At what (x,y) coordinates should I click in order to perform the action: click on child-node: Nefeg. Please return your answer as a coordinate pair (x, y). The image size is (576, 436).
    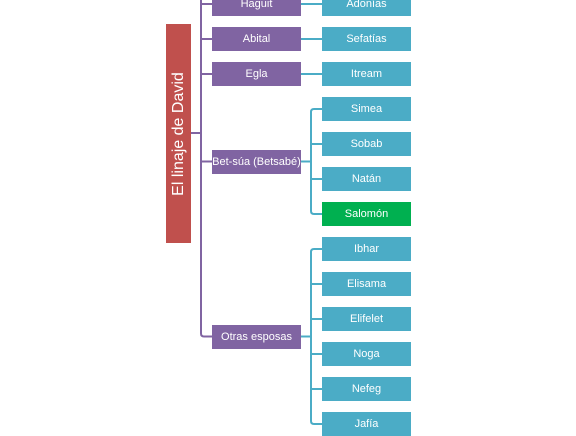
    Looking at the image, I should click on (366, 389).